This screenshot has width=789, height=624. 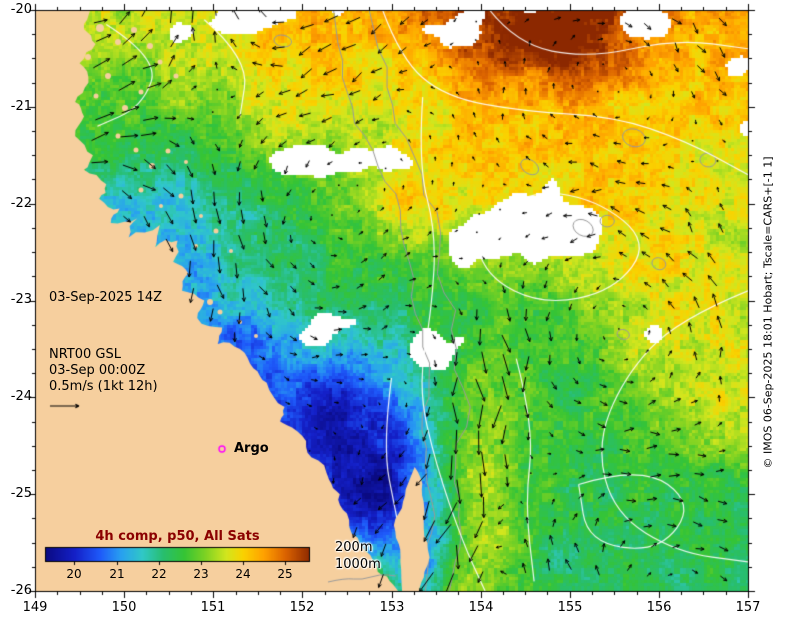 What do you see at coordinates (85, 354) in the screenshot?
I see `model-name-label: NRT00 GSL` at bounding box center [85, 354].